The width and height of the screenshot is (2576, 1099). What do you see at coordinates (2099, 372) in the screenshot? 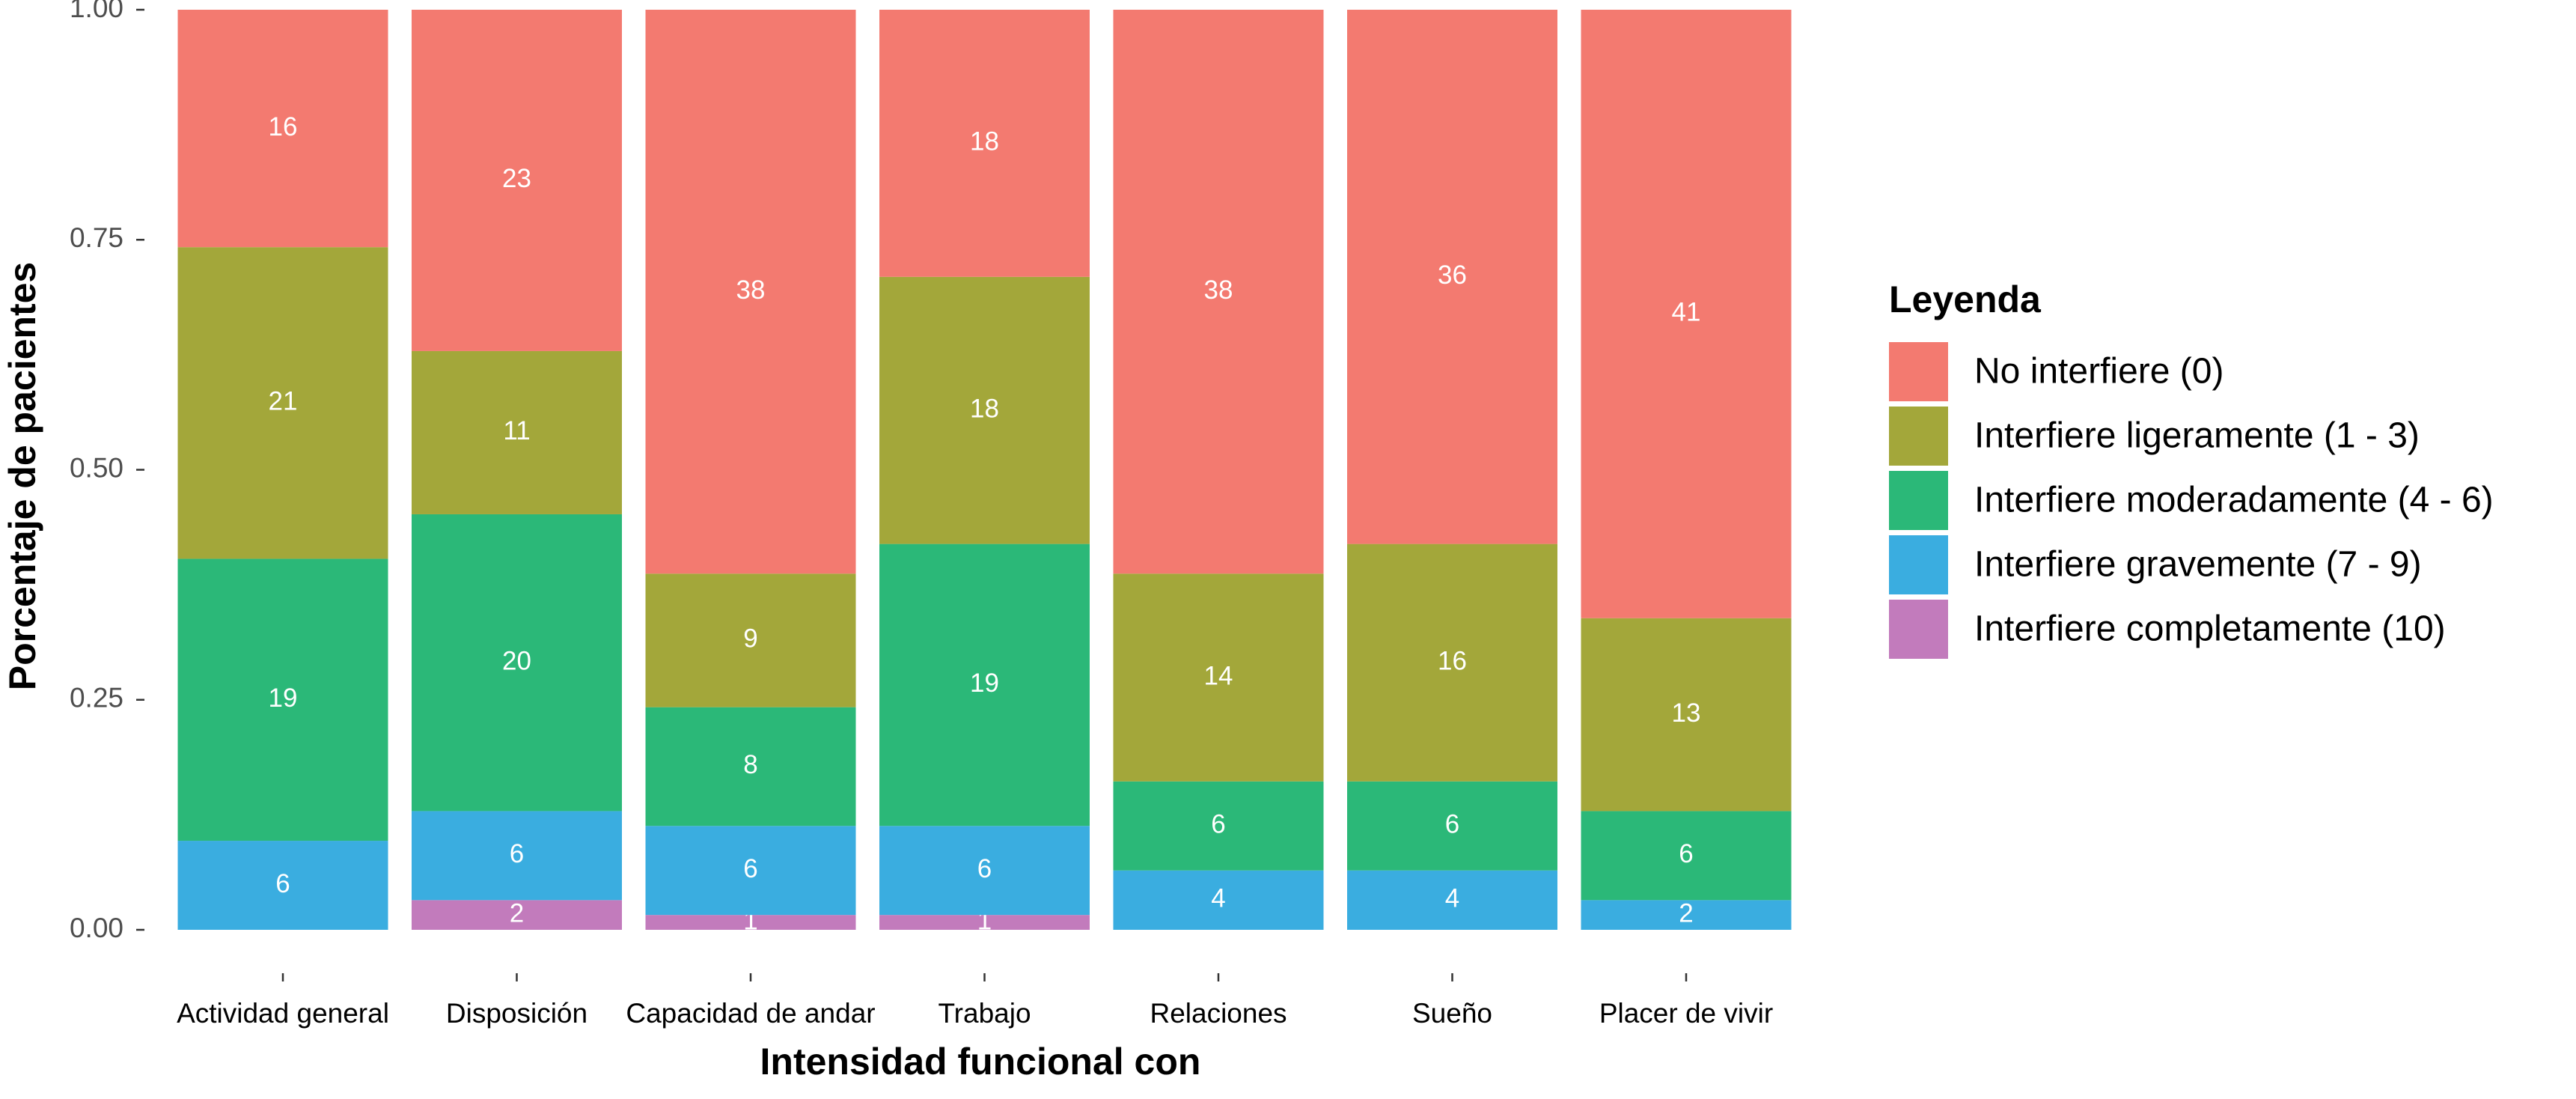
I see `legend-label: No interfiere (0)` at bounding box center [2099, 372].